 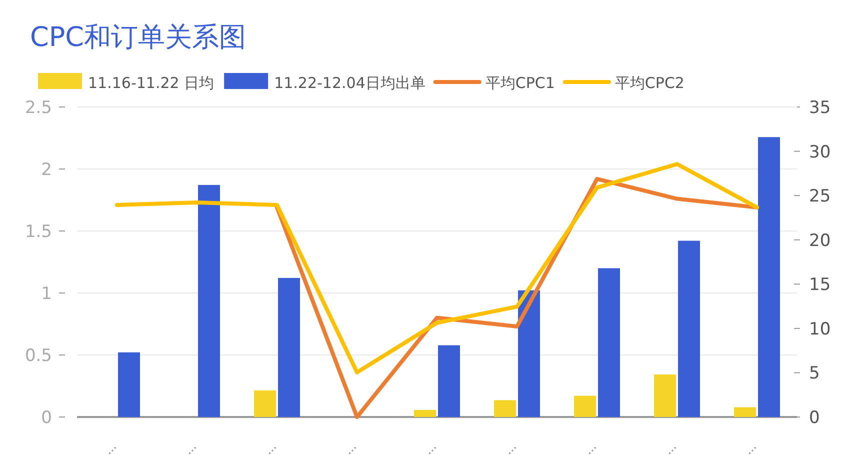 What do you see at coordinates (151, 83) in the screenshot?
I see `legend-label: 11.16-11.22 日均` at bounding box center [151, 83].